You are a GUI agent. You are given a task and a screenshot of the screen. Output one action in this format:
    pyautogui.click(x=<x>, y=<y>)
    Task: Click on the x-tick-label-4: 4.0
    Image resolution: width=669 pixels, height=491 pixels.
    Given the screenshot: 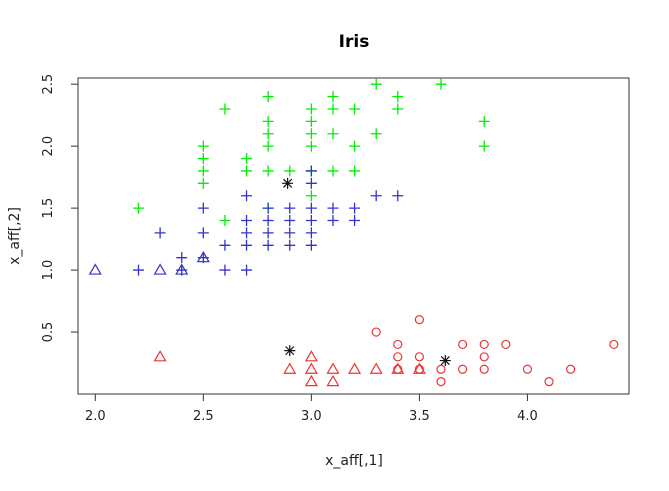 What is the action you would take?
    pyautogui.click(x=527, y=416)
    